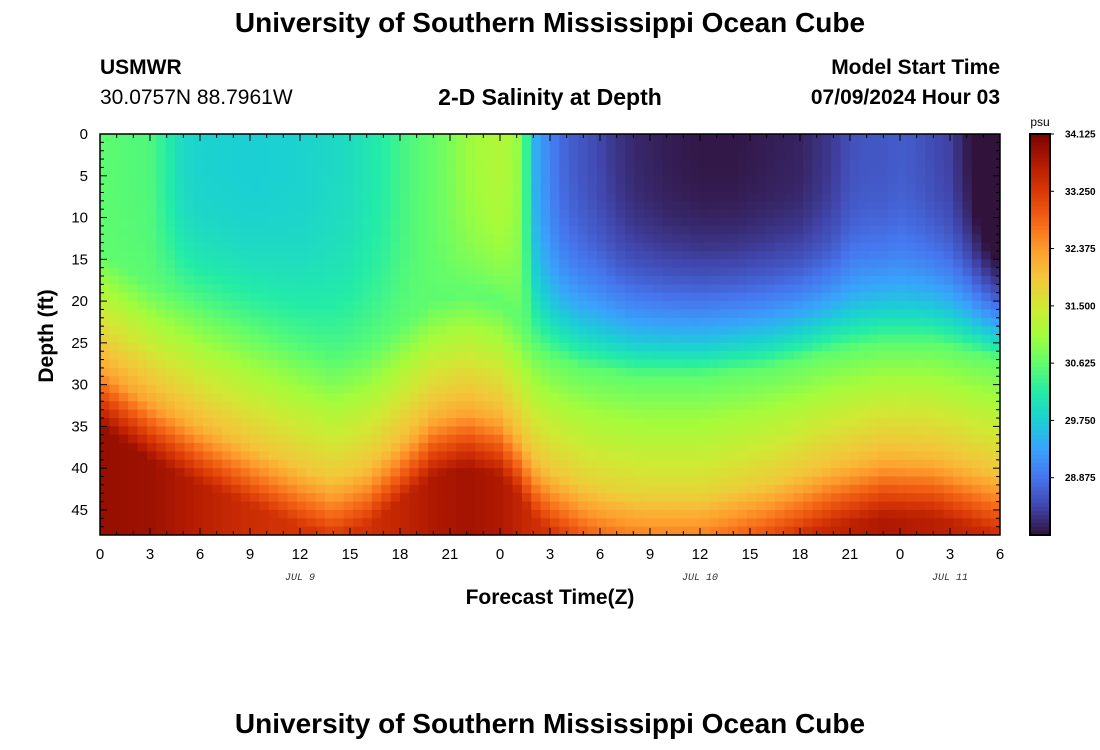  What do you see at coordinates (1040, 421) in the screenshot?
I see `colorbar-segment` at bounding box center [1040, 421].